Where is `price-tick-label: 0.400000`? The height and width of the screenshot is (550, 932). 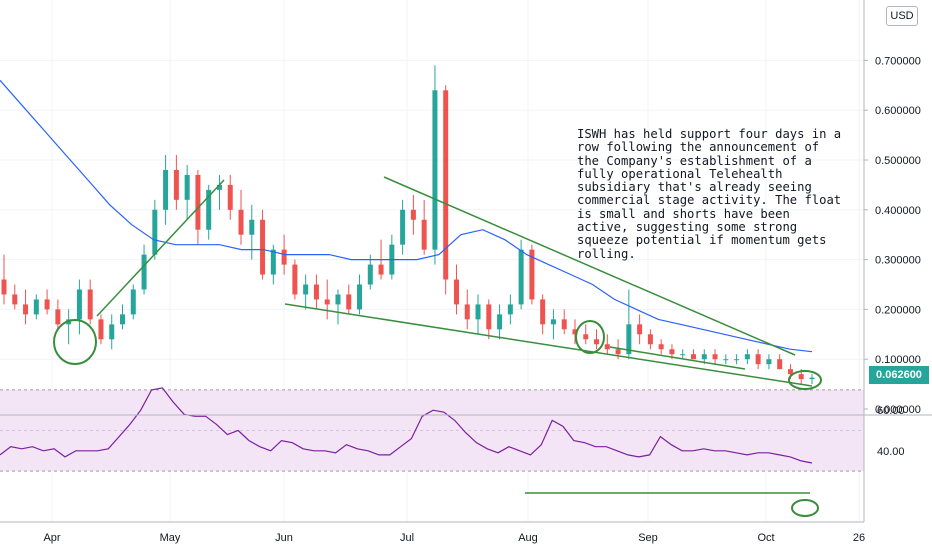 price-tick-label: 0.400000 is located at coordinates (898, 211).